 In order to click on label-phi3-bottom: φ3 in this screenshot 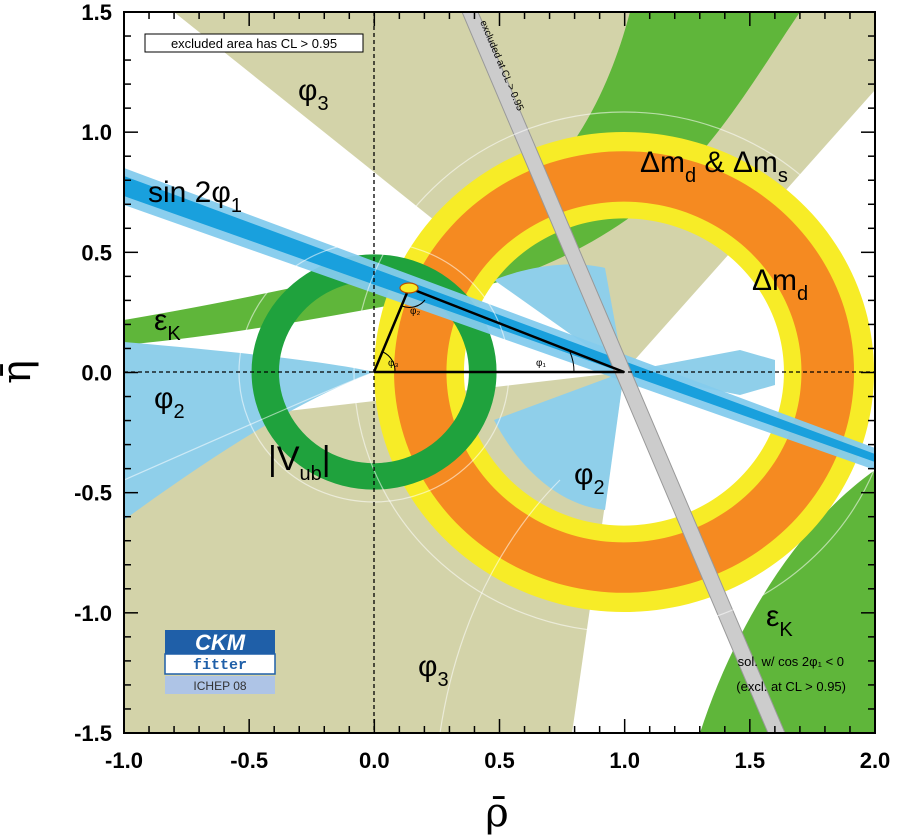, I will do `click(433, 670)`.